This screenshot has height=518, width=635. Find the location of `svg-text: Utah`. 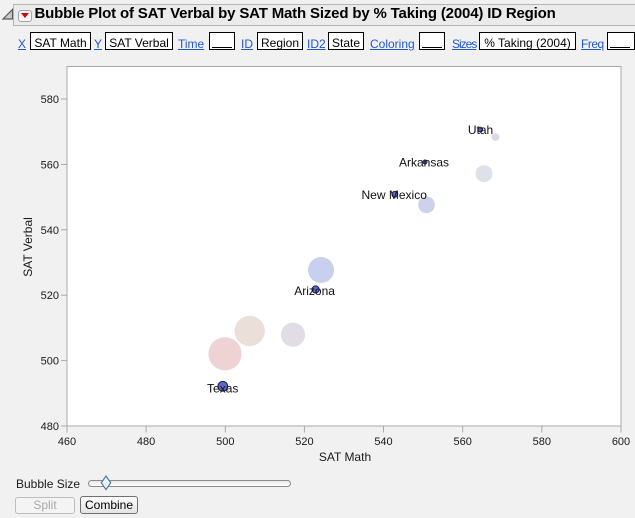

svg-text: Utah is located at coordinates (480, 130).